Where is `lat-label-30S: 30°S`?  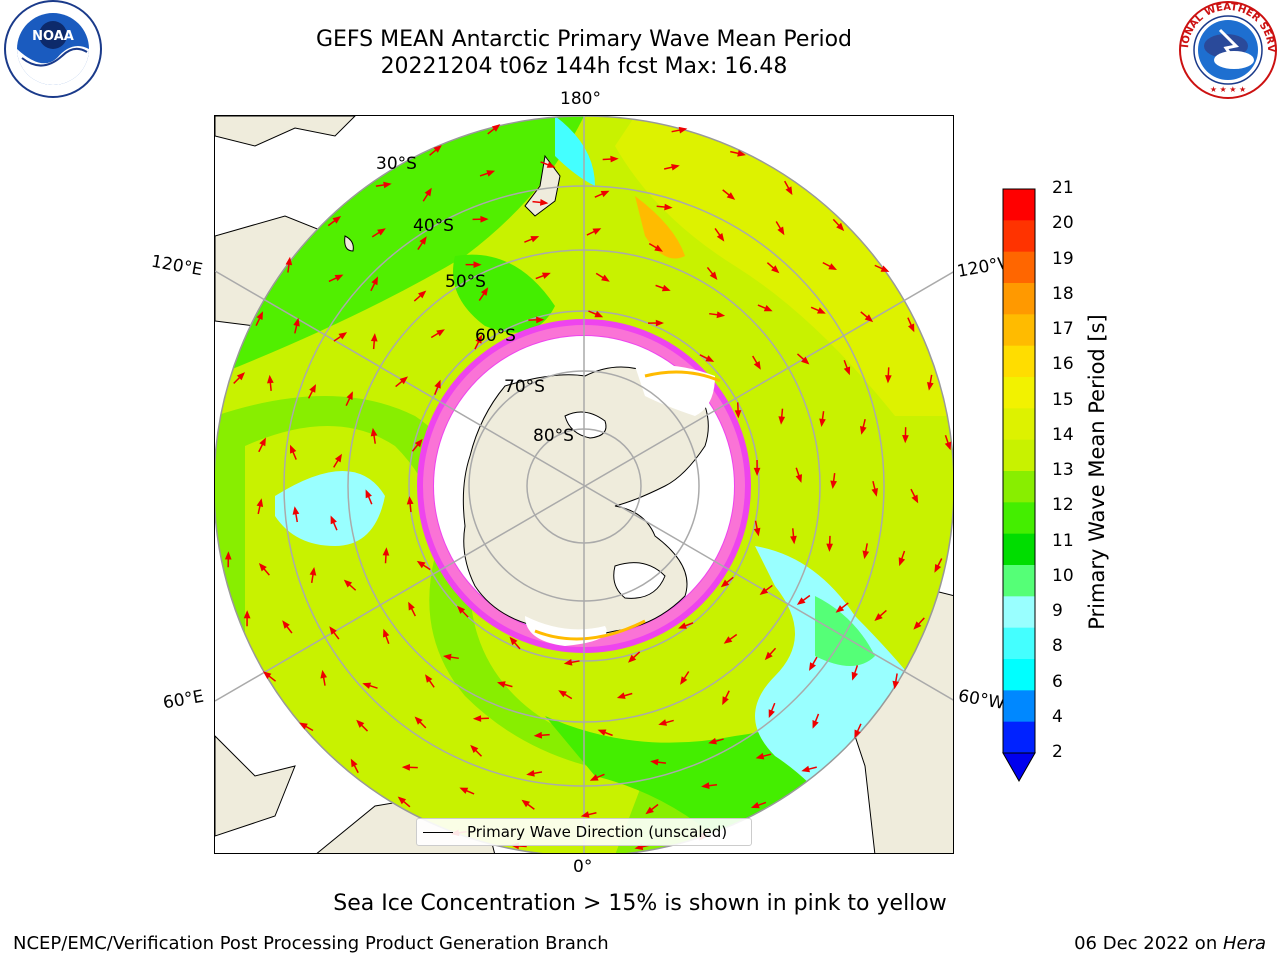
lat-label-30S: 30°S is located at coordinates (396, 164).